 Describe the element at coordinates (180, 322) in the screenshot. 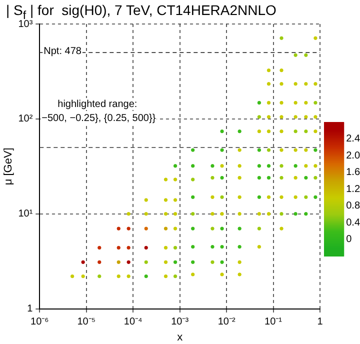

I see `x-tick-label: 10⁻³` at that location.